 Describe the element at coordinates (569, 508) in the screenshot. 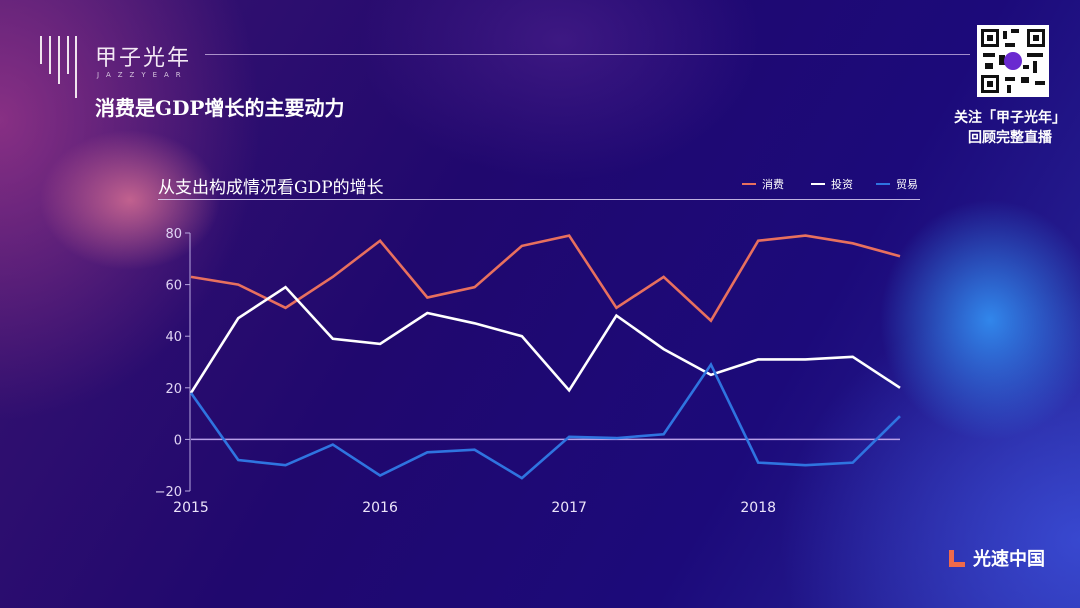

I see `x-tick-label: 2017` at that location.